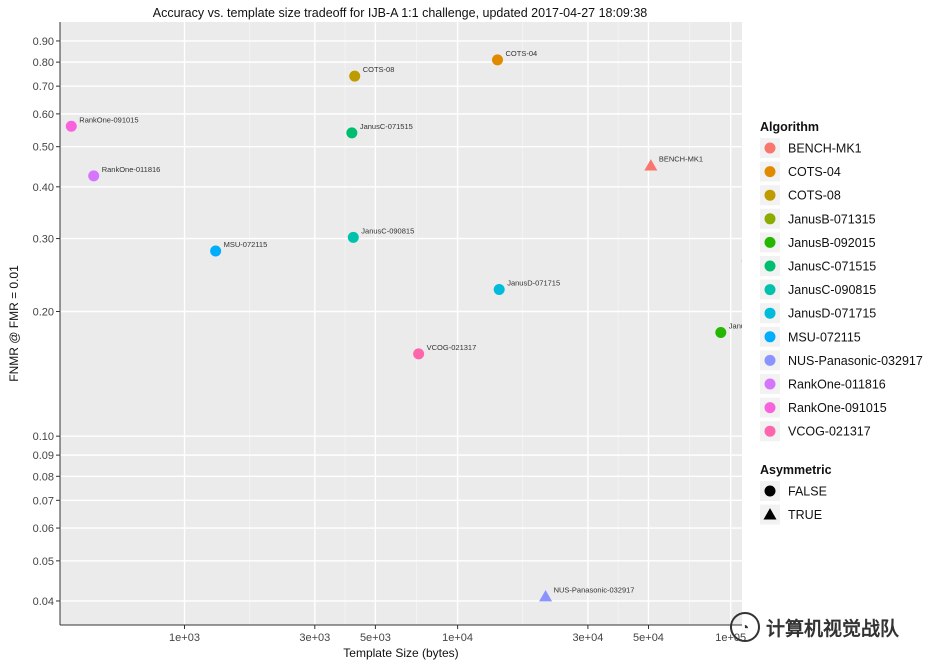  What do you see at coordinates (837, 408) in the screenshot?
I see `legend-label: RankOne-091015` at bounding box center [837, 408].